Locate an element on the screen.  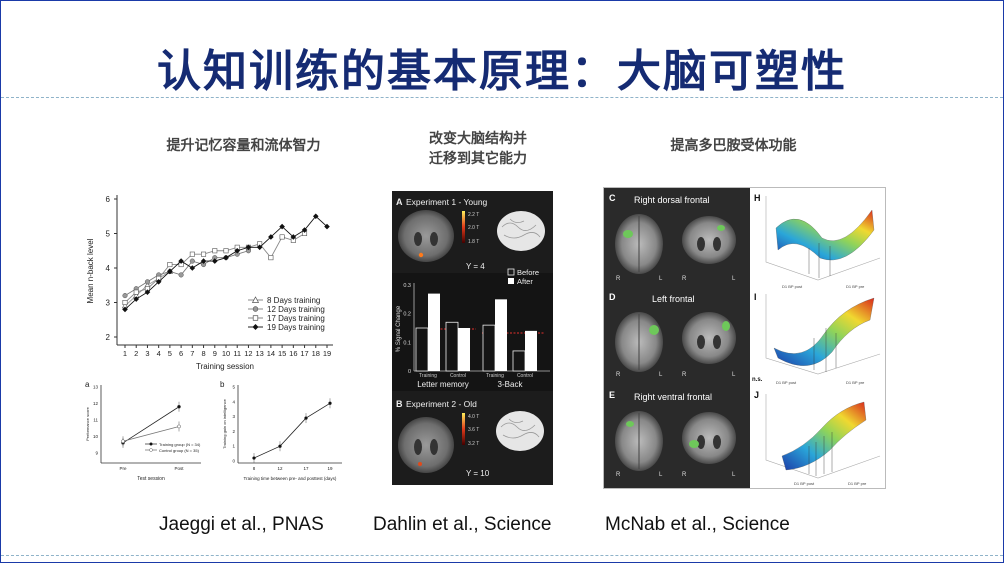
activation-e1 is located at coordinates (630, 424).